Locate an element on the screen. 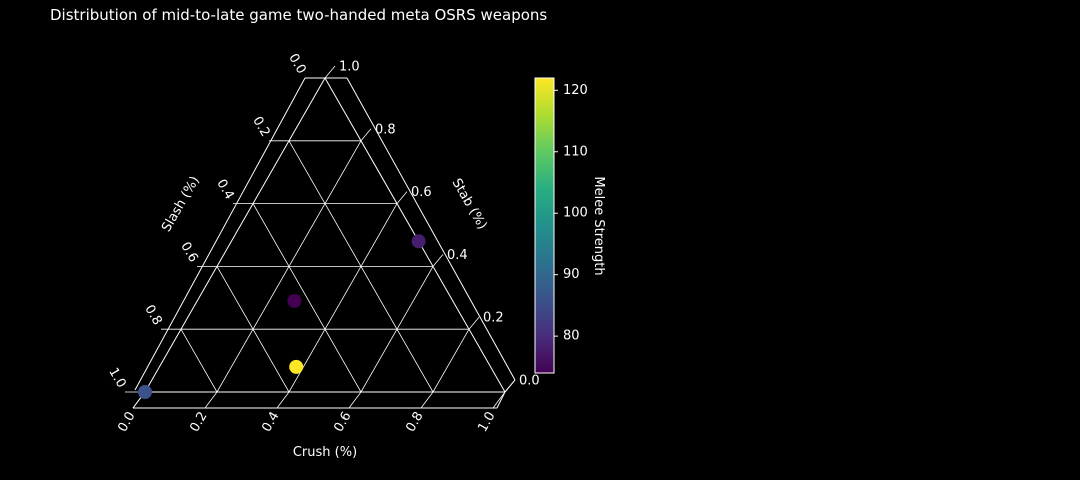  crush-tick-label: 0.6 is located at coordinates (342, 421).